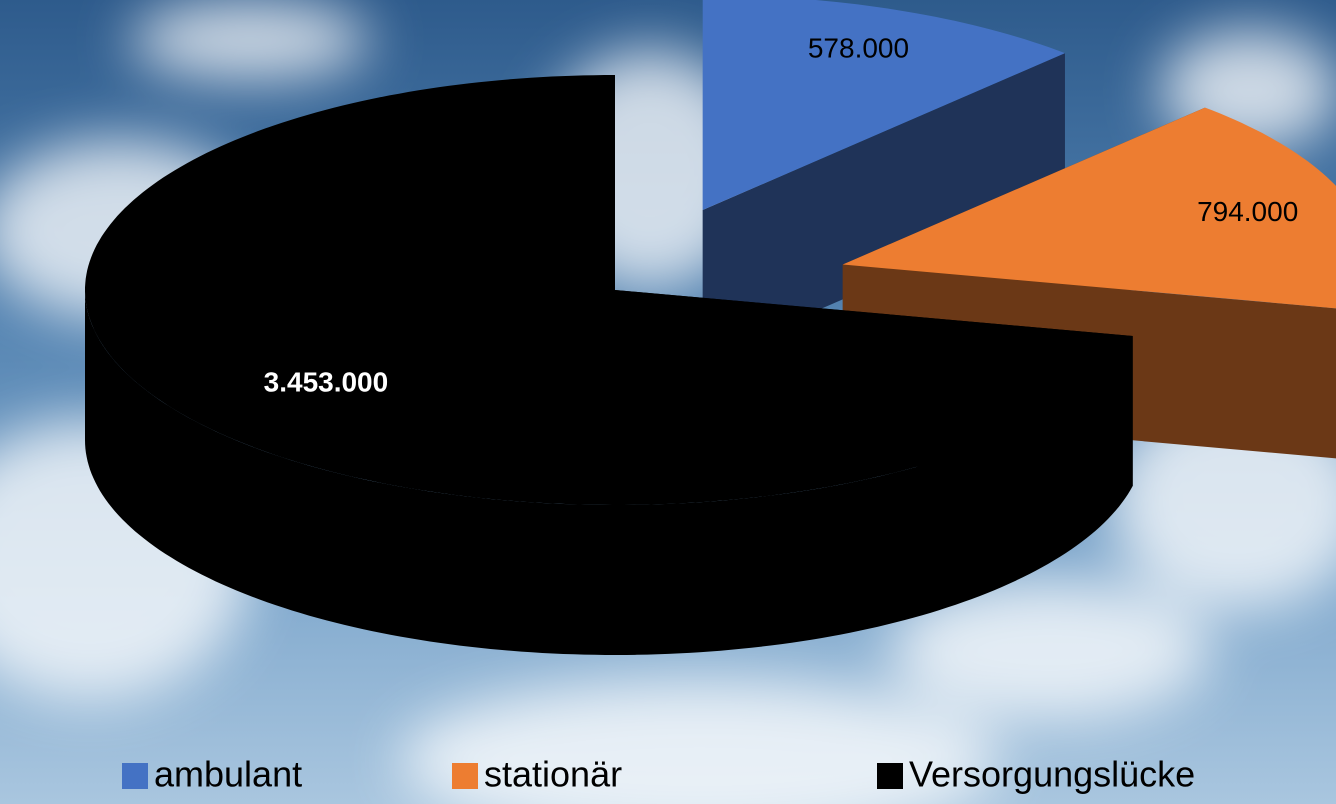 The image size is (1336, 804). What do you see at coordinates (658, 774) in the screenshot?
I see `legend: ambulant stationär Versorgungslücke` at bounding box center [658, 774].